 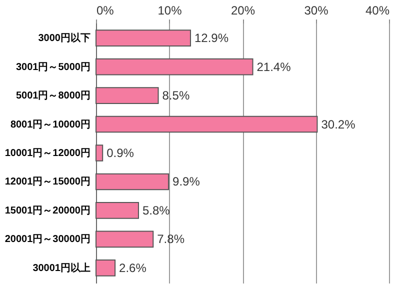 What do you see at coordinates (64, 38) in the screenshot?
I see `y-tick-label: 3000円以下` at bounding box center [64, 38].